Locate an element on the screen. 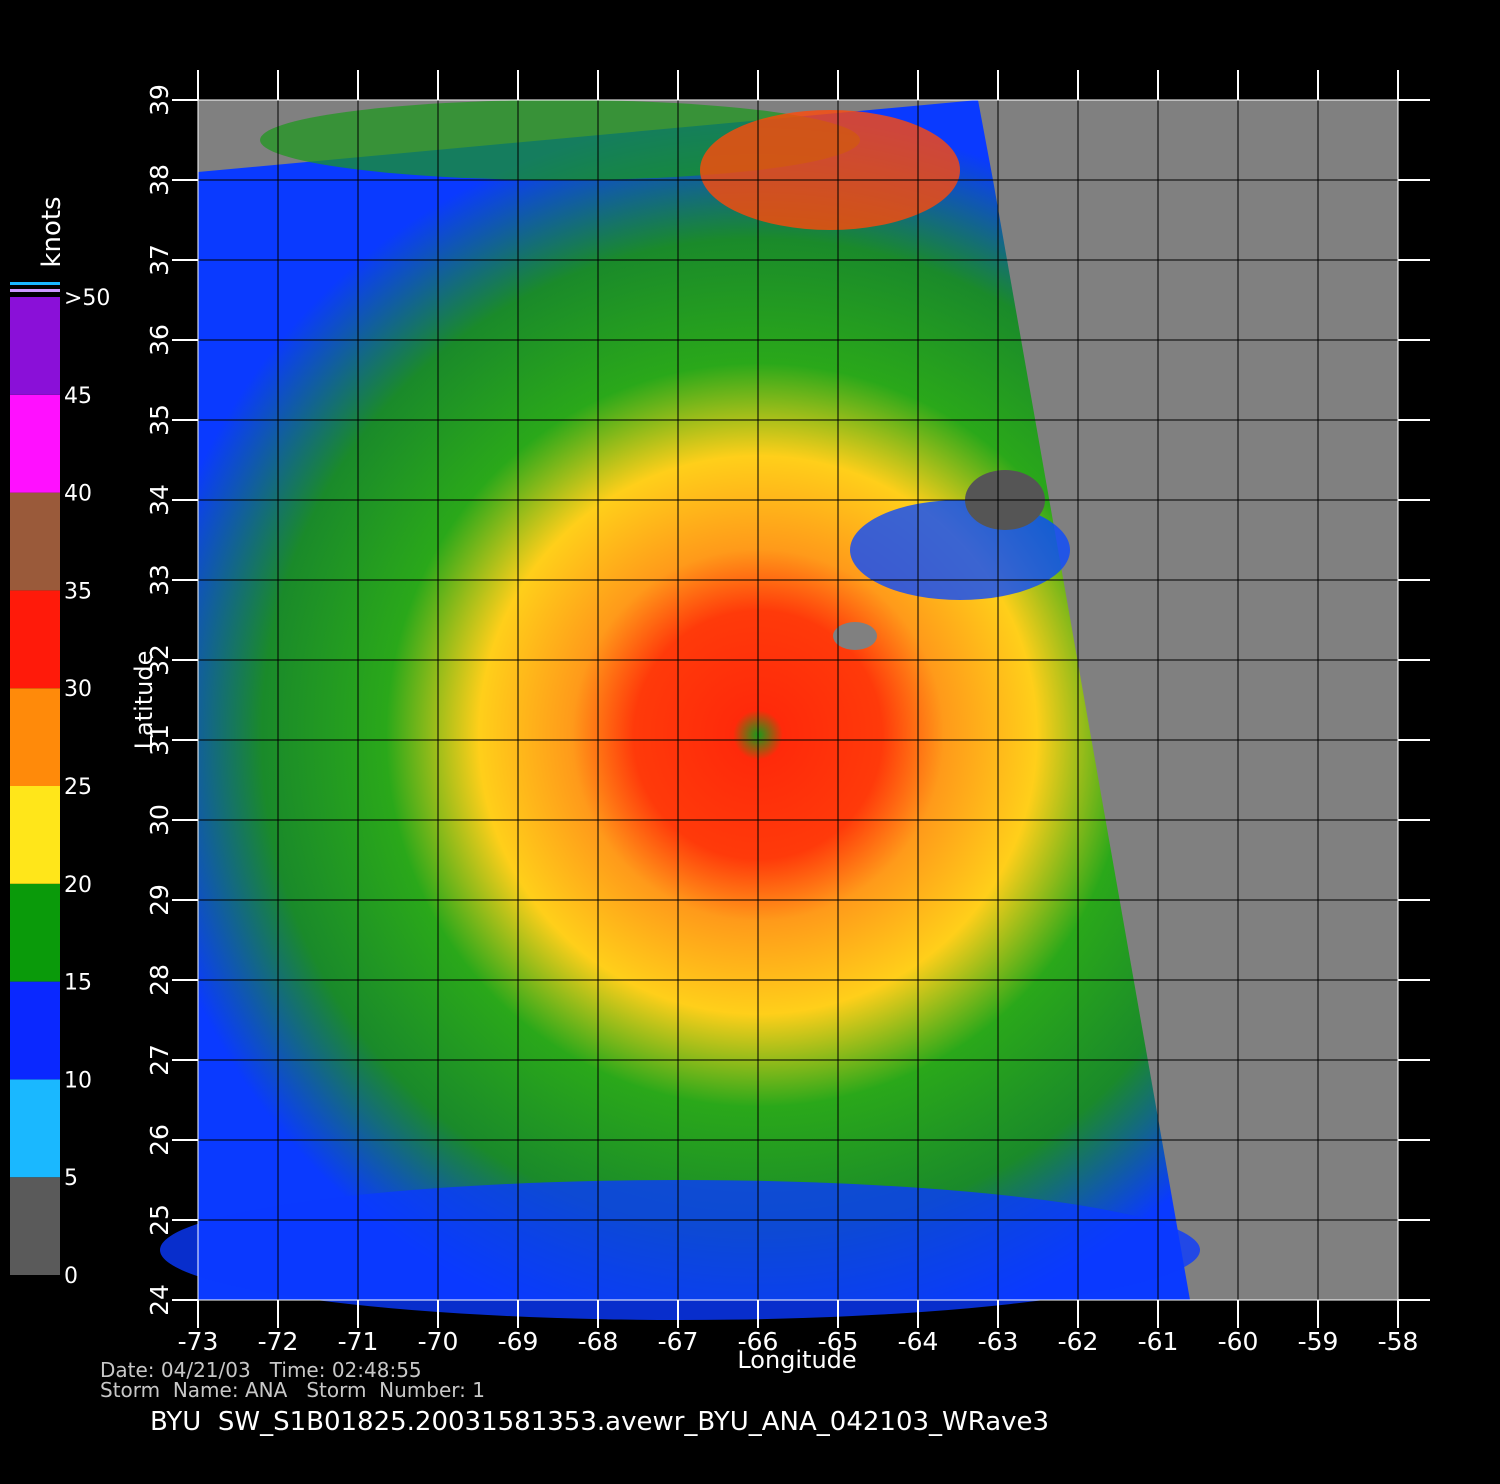  colorbar-tick-label: >50 is located at coordinates (87, 298).